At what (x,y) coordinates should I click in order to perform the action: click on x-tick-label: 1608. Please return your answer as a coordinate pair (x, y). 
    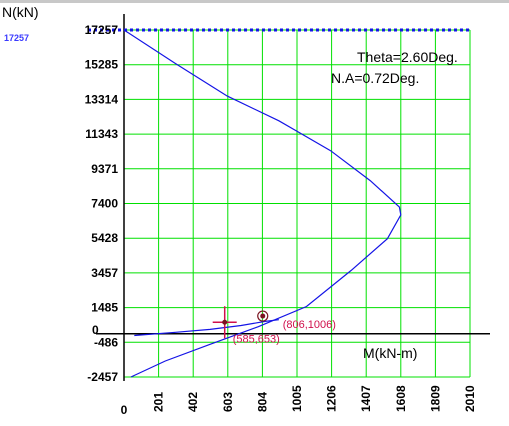
    Looking at the image, I should click on (401, 398).